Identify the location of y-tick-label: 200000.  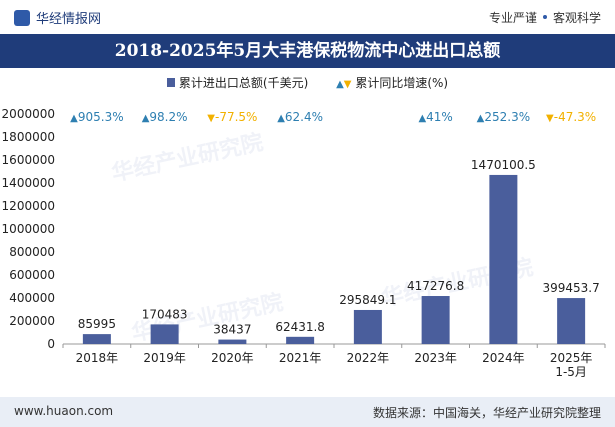
(32, 321).